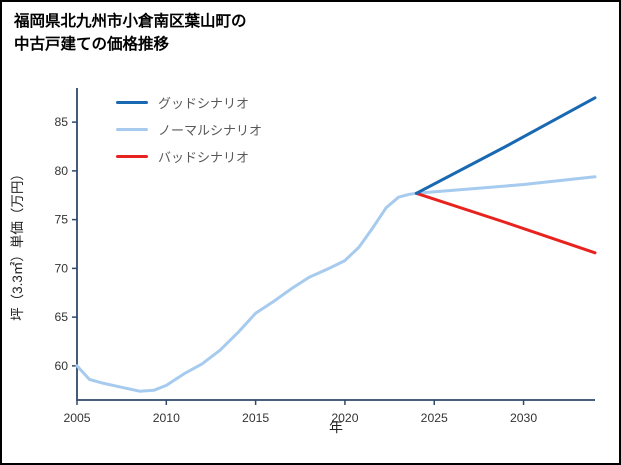  I want to click on x-tick-label: 2020, so click(344, 418).